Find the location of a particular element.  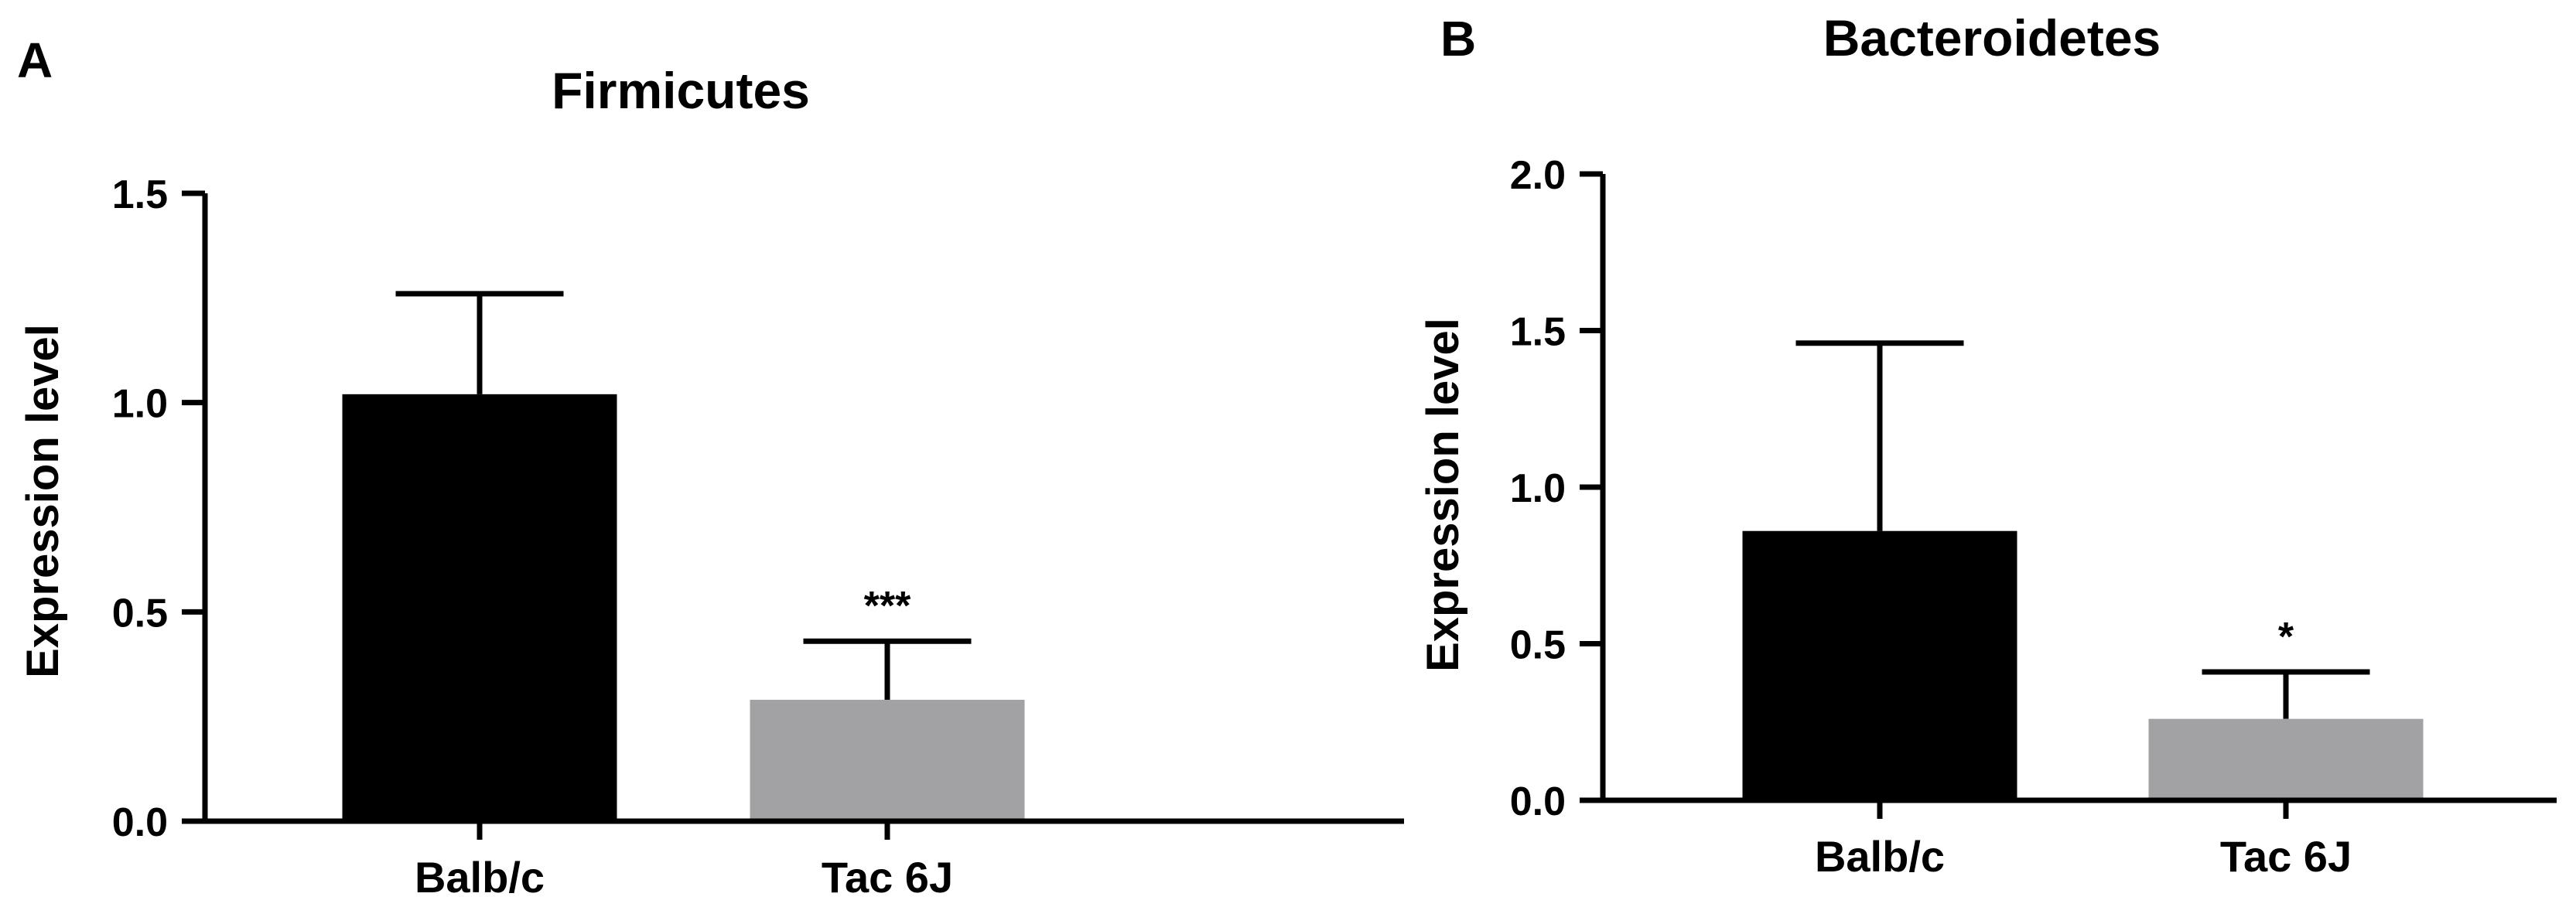

panel-letter: B is located at coordinates (1458, 38).